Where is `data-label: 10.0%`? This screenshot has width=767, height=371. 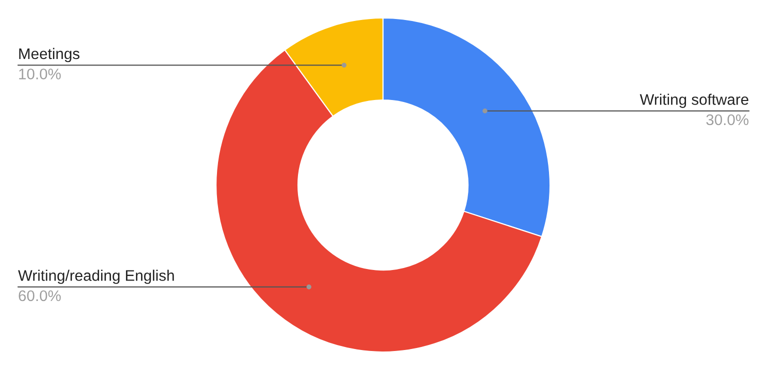
data-label: 10.0% is located at coordinates (40, 74).